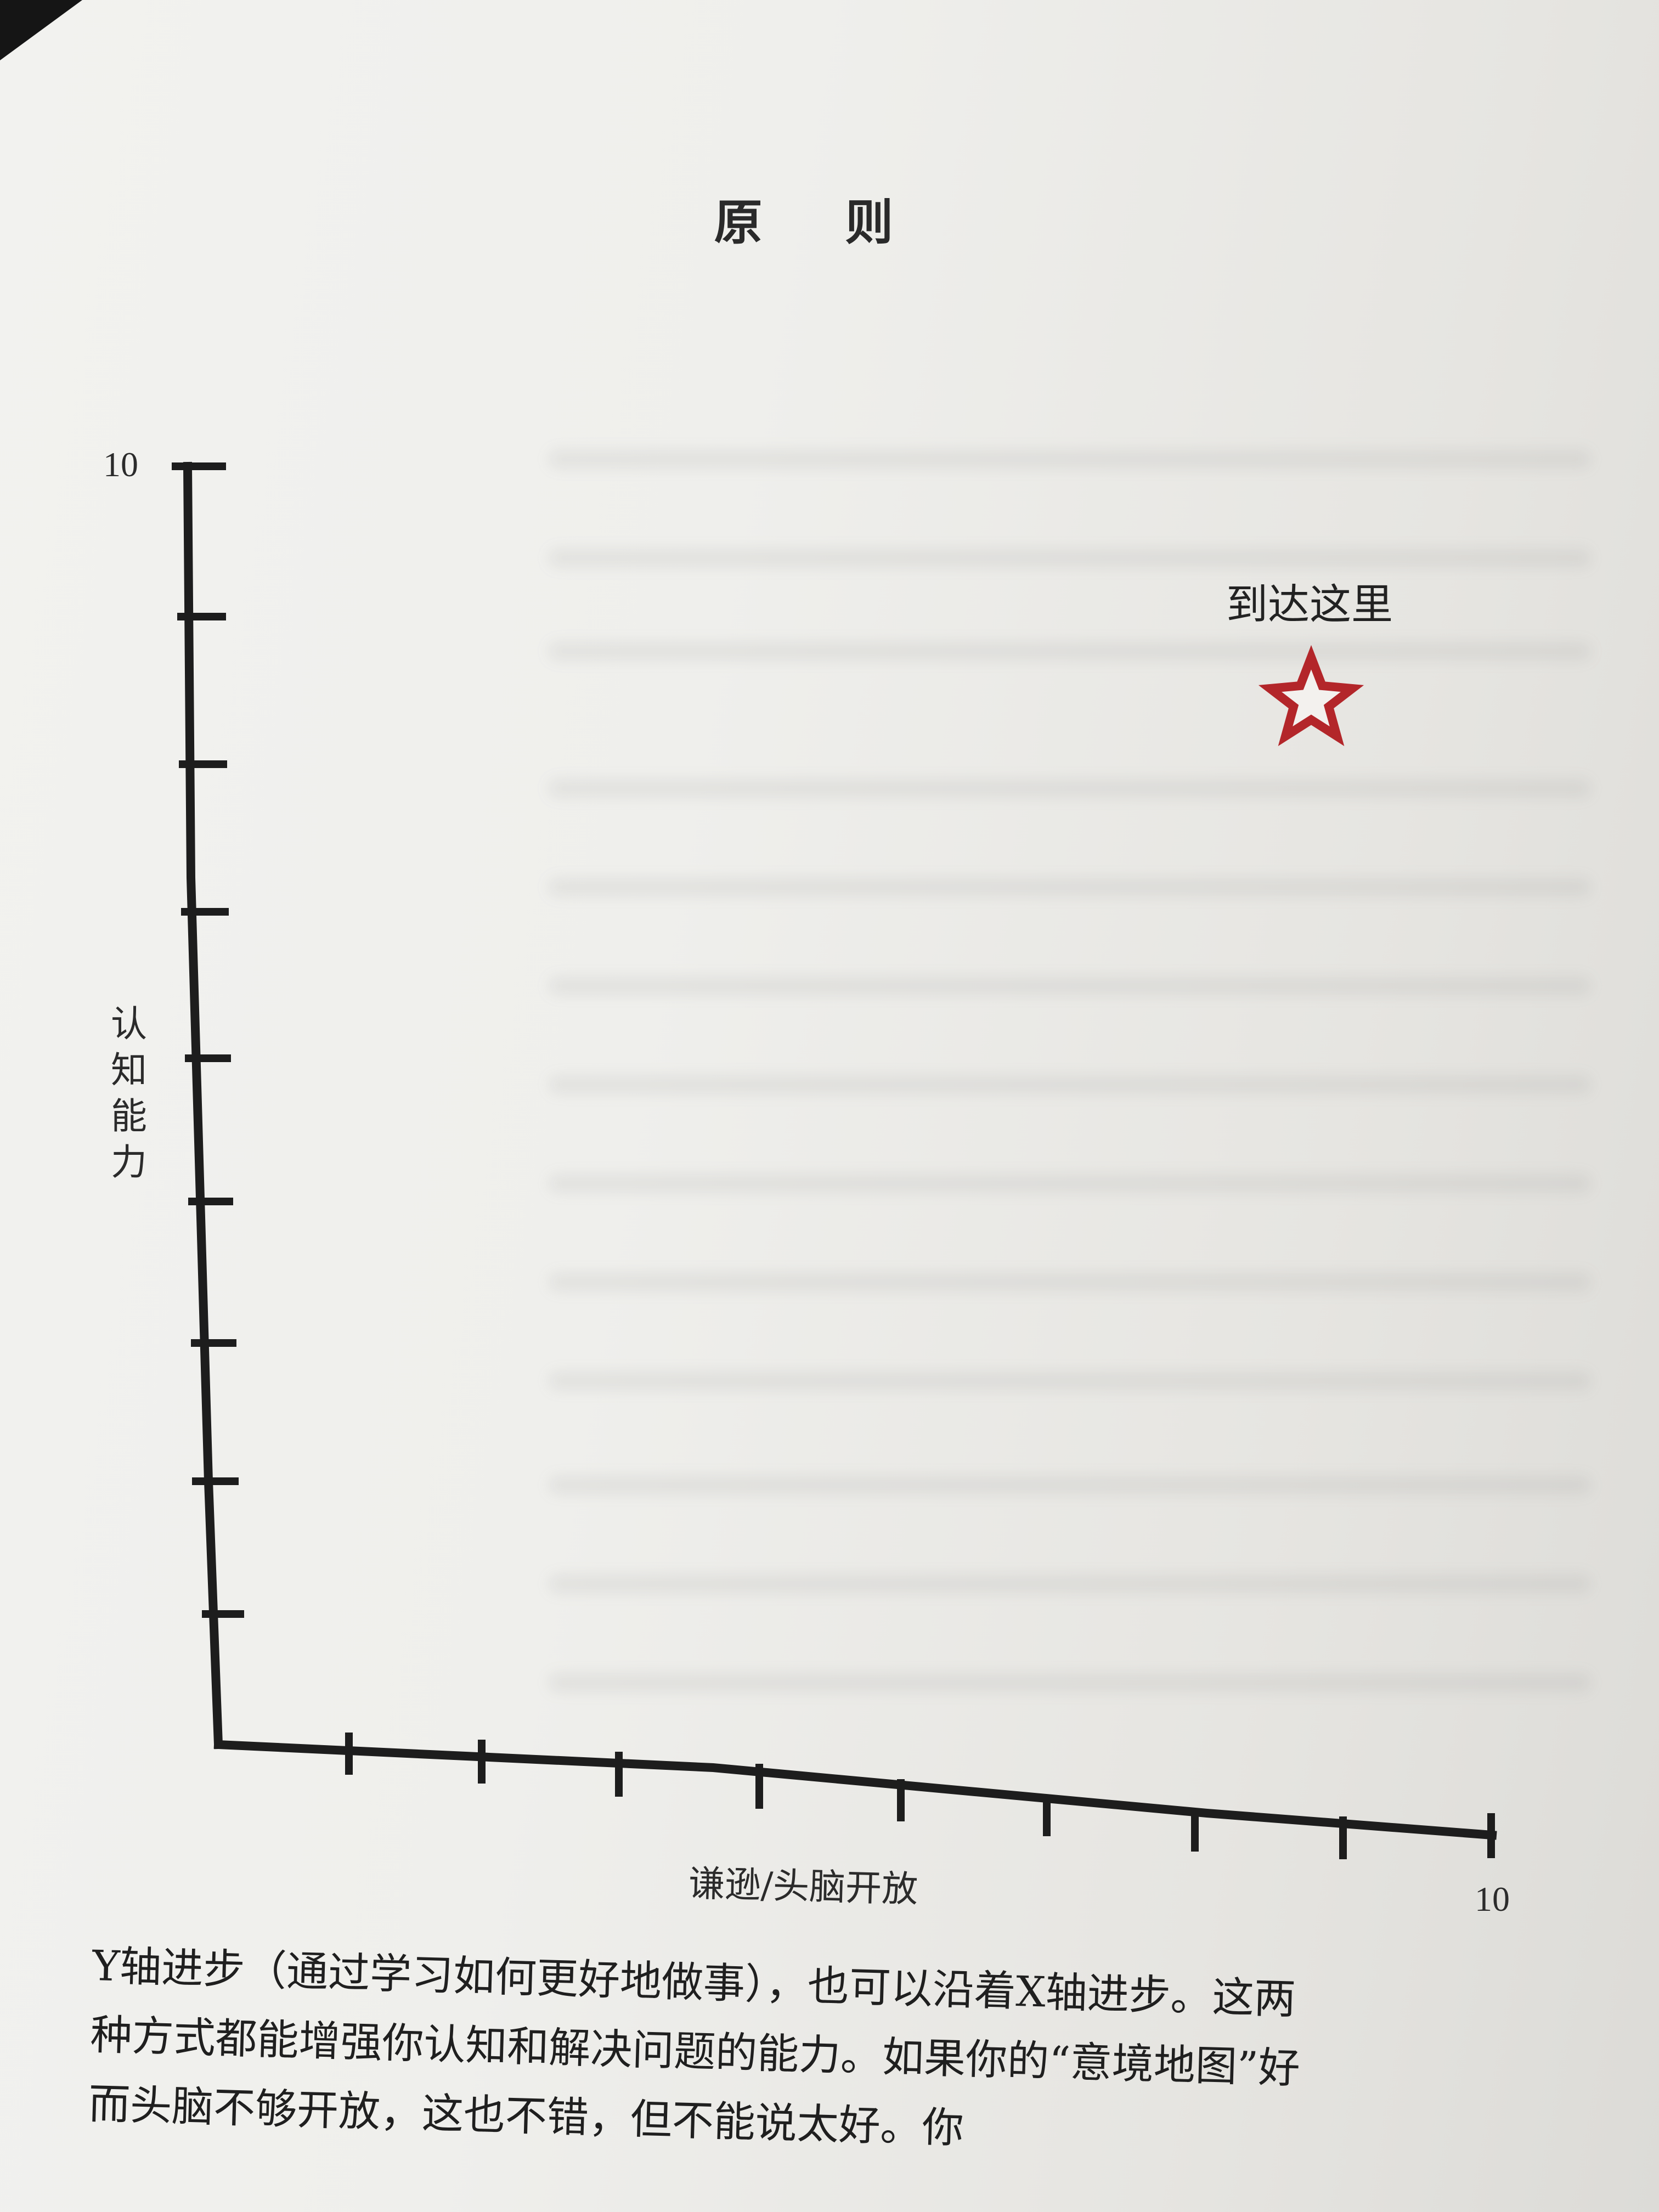  What do you see at coordinates (821, 222) in the screenshot?
I see `page-header: 原 则` at bounding box center [821, 222].